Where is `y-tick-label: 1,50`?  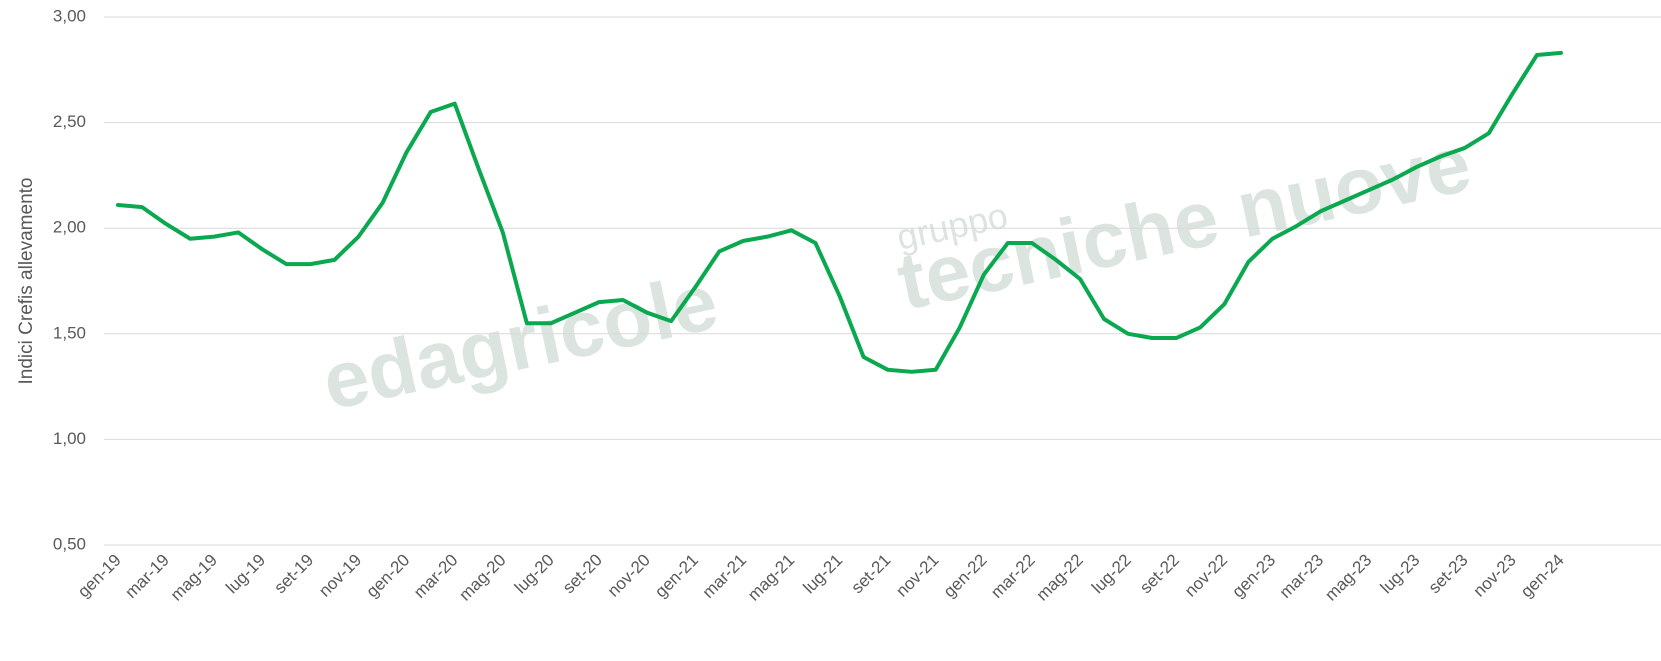 y-tick-label: 1,50 is located at coordinates (69, 332).